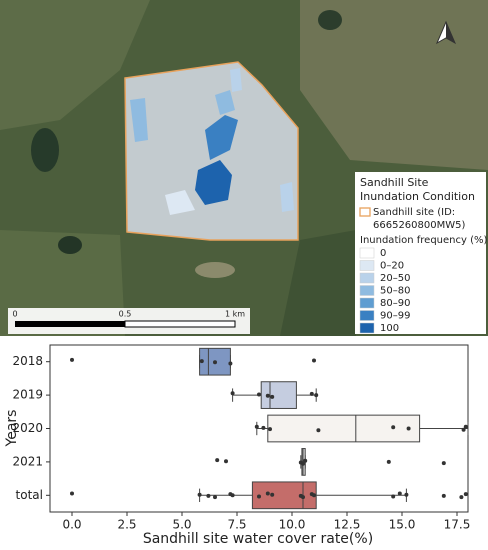 The image size is (488, 550). I want to click on legend-label: 50–80, so click(395, 291).